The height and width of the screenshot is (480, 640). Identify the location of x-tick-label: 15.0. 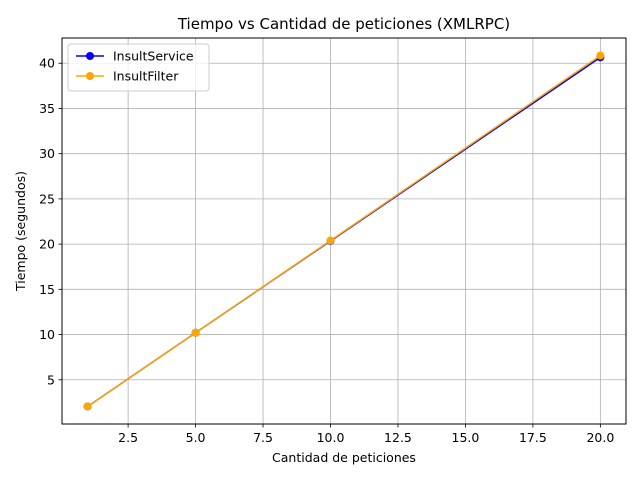
(466, 437).